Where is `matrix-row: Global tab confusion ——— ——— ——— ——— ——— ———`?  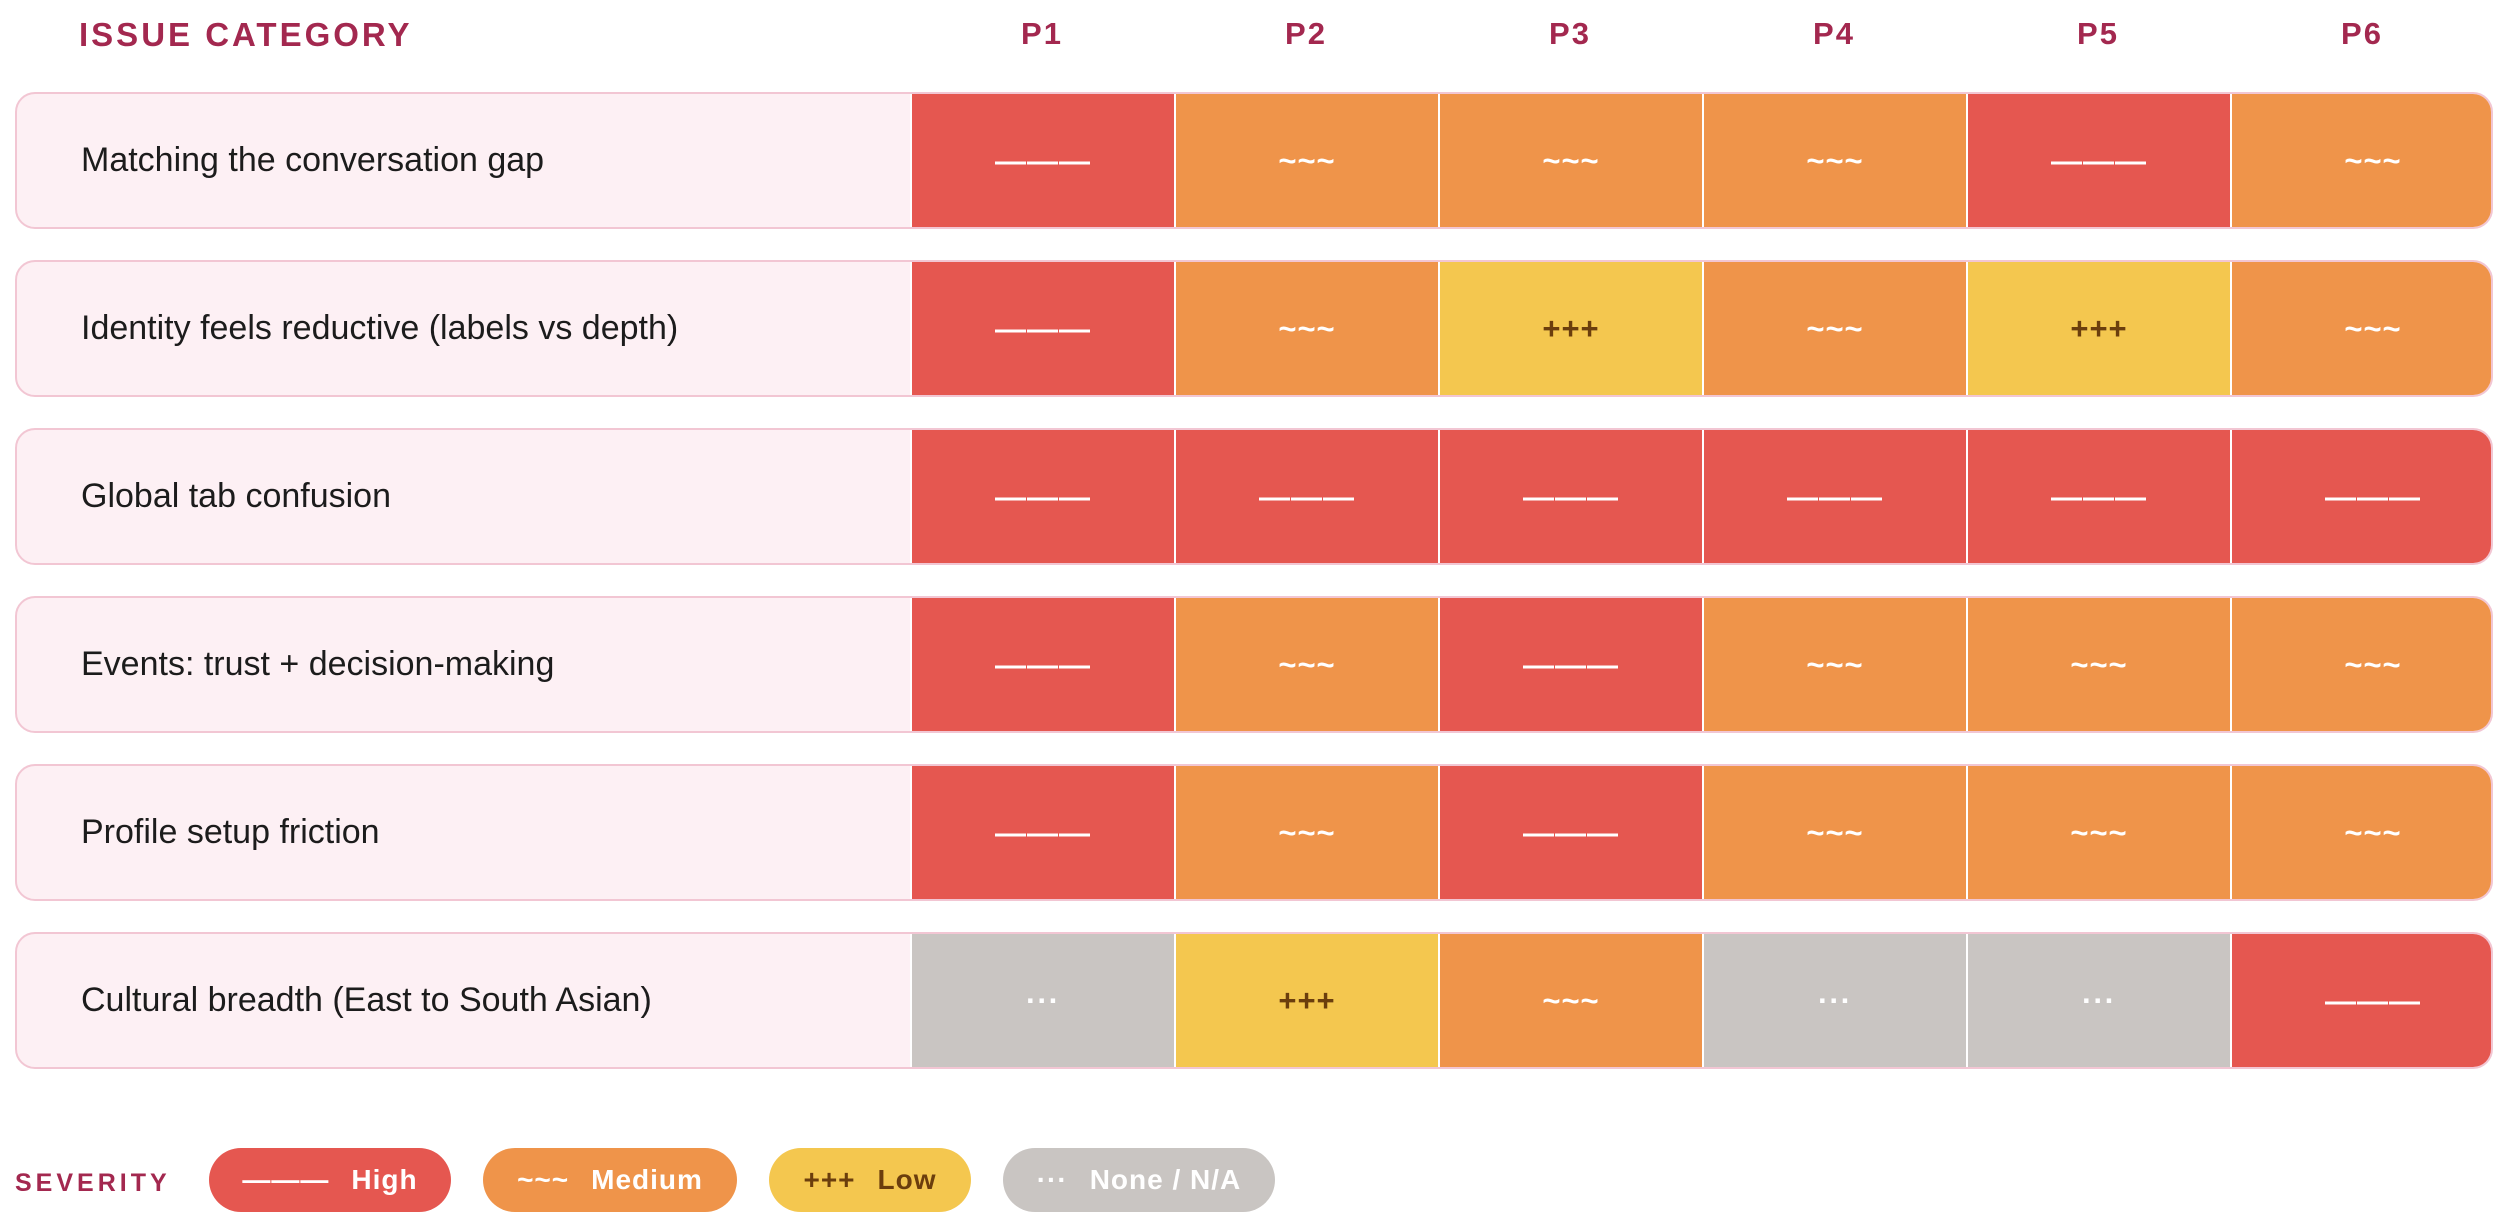
matrix-row: Global tab confusion ——— ——— ——— ——— ——— ——— is located at coordinates (1254, 496).